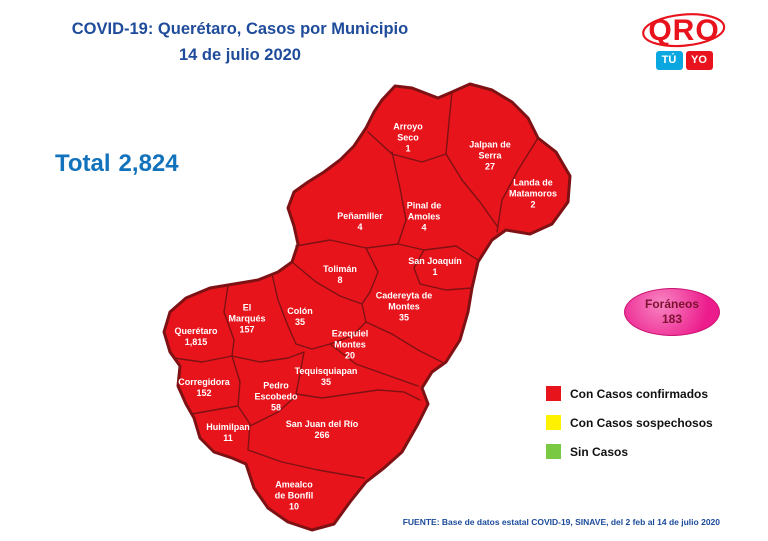 The height and width of the screenshot is (541, 768). Describe the element at coordinates (322, 429) in the screenshot. I see `municipality-label-san-juan-del-rio: San Juan del Río 266` at that location.